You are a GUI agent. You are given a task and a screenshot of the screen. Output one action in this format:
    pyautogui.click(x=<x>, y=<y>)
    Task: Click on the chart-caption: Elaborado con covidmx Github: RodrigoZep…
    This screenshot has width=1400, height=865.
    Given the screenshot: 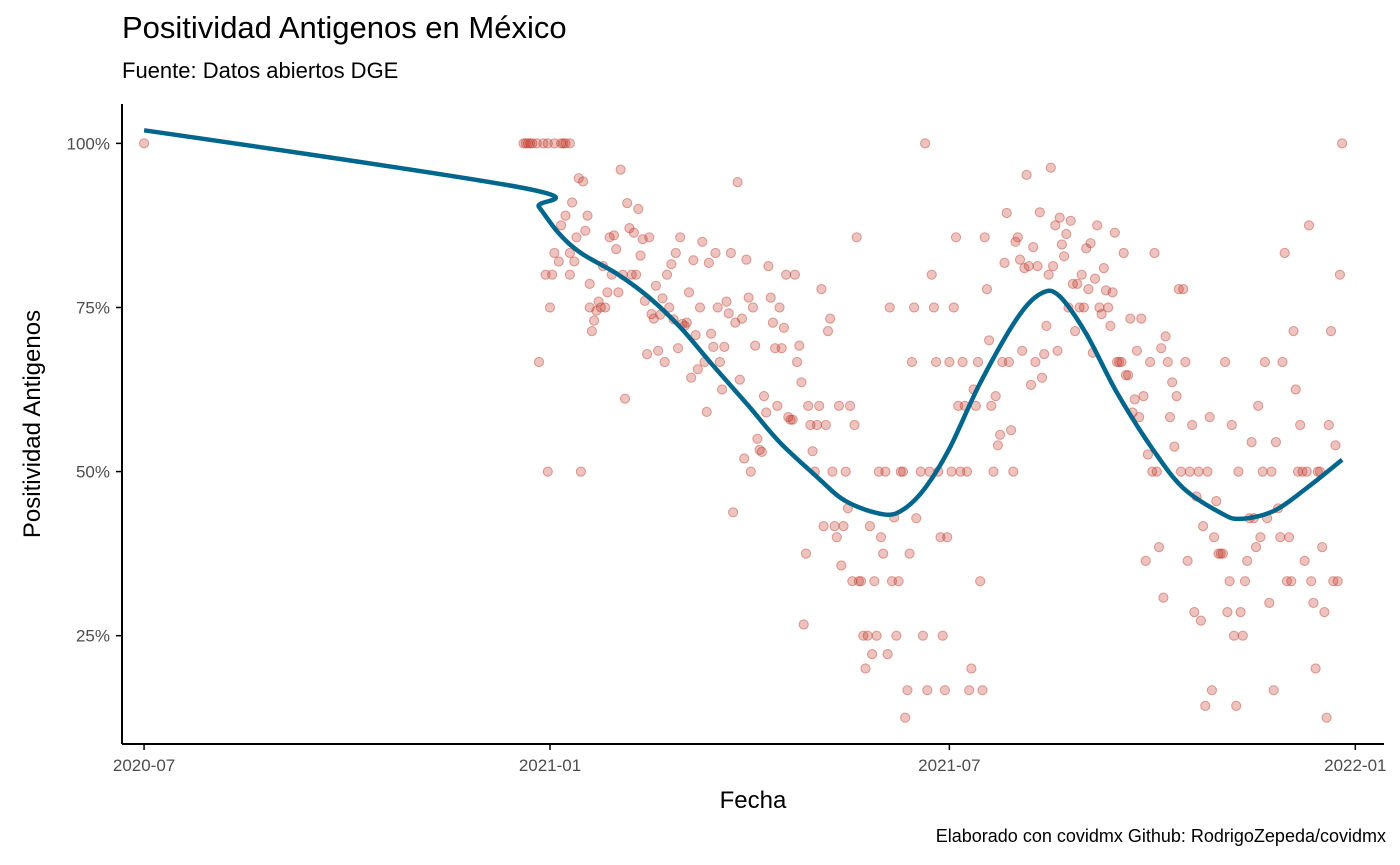 What is the action you would take?
    pyautogui.click(x=1160, y=836)
    